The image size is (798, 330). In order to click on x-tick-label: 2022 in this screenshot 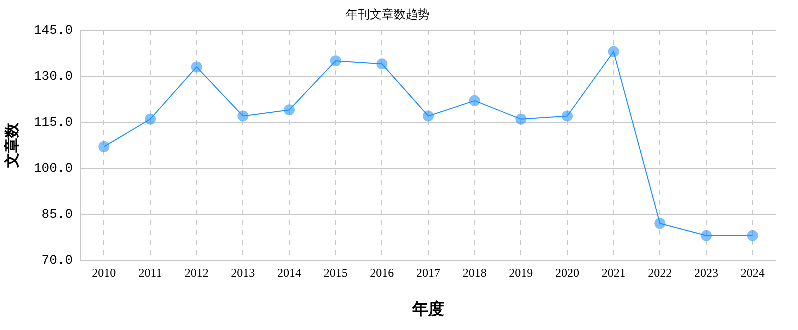, I will do `click(660, 273)`.